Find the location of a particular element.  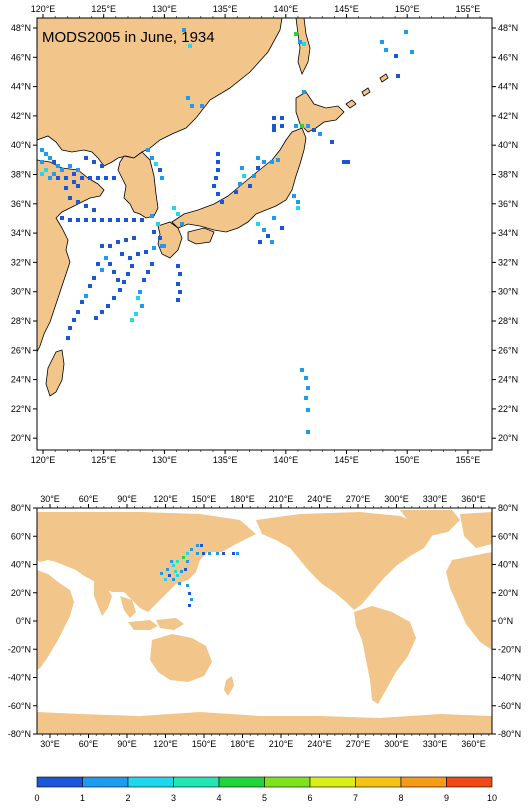

lon-tick-label: 270°E is located at coordinates (358, 499).